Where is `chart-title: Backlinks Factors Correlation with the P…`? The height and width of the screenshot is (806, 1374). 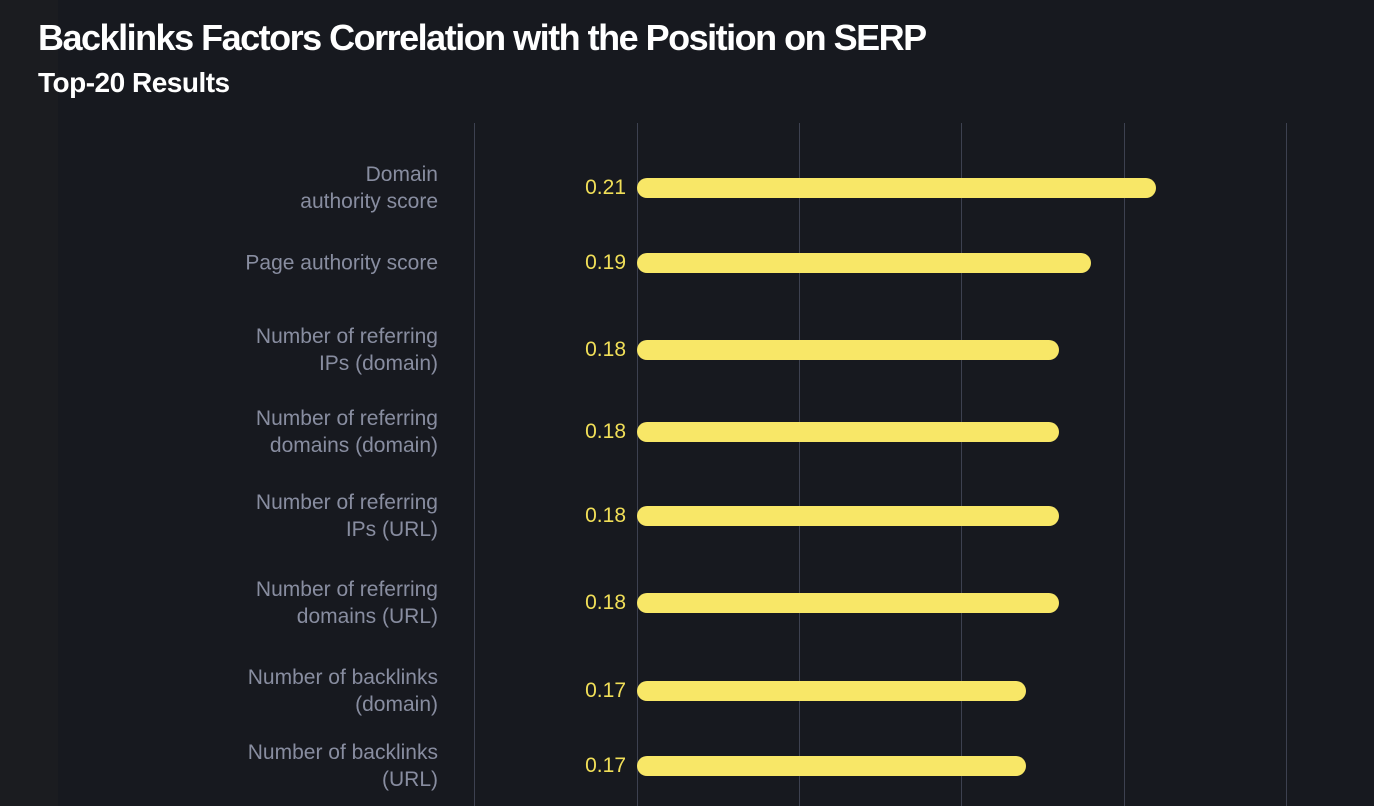 chart-title: Backlinks Factors Correlation with the P… is located at coordinates (482, 37).